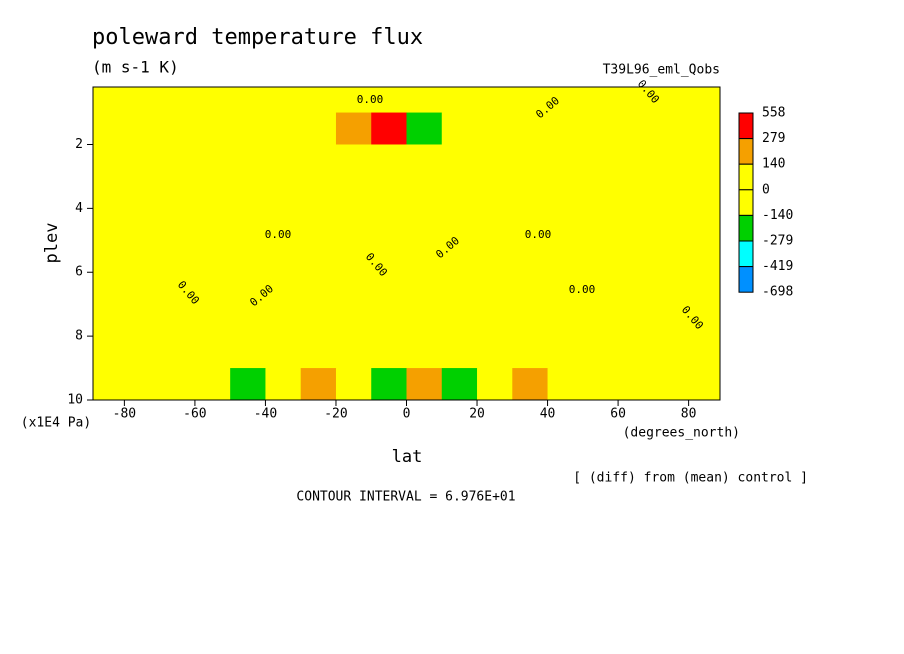 Image resolution: width=904 pixels, height=654 pixels. Describe the element at coordinates (135, 67) in the screenshot. I see `chart-subtitle: (m s-1 K)` at that location.